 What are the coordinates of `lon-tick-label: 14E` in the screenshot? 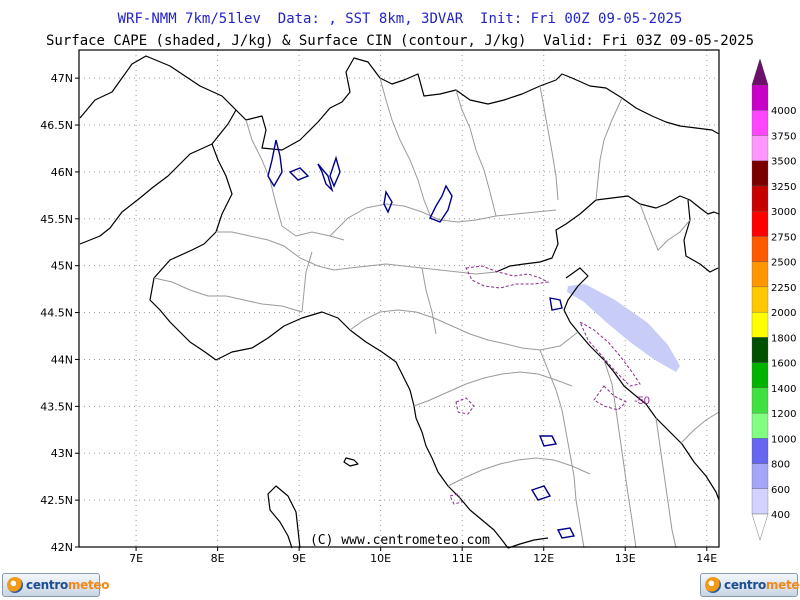 It's located at (706, 558).